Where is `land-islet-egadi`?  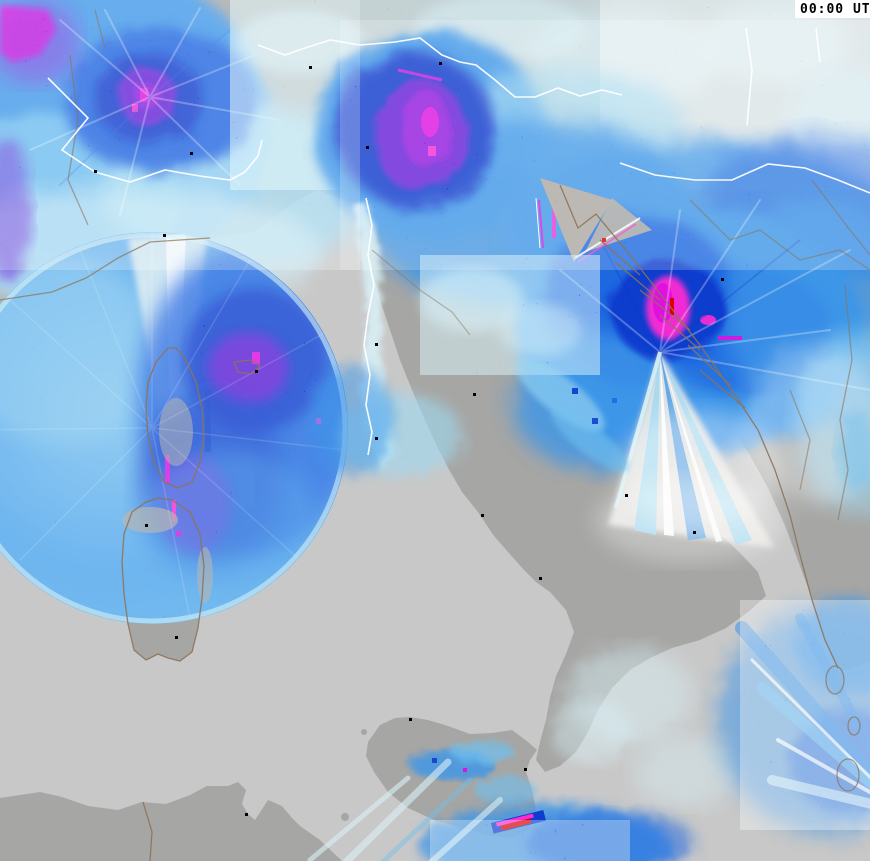
land-islet-egadi is located at coordinates (345, 817).